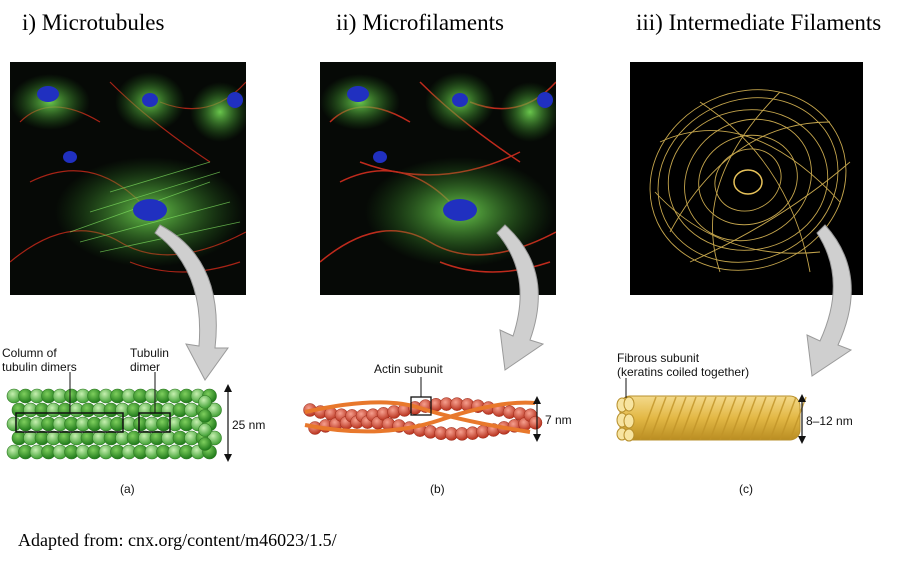 The height and width of the screenshot is (561, 920). I want to click on actin-subunit-label: Actin subunit, so click(408, 369).